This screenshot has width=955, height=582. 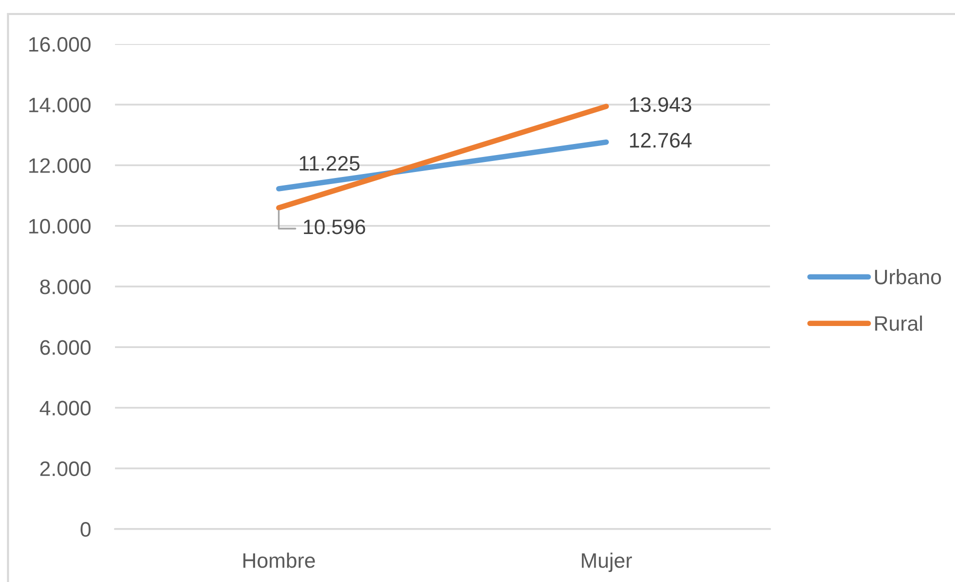 I want to click on data-label: 13.943, so click(x=661, y=104).